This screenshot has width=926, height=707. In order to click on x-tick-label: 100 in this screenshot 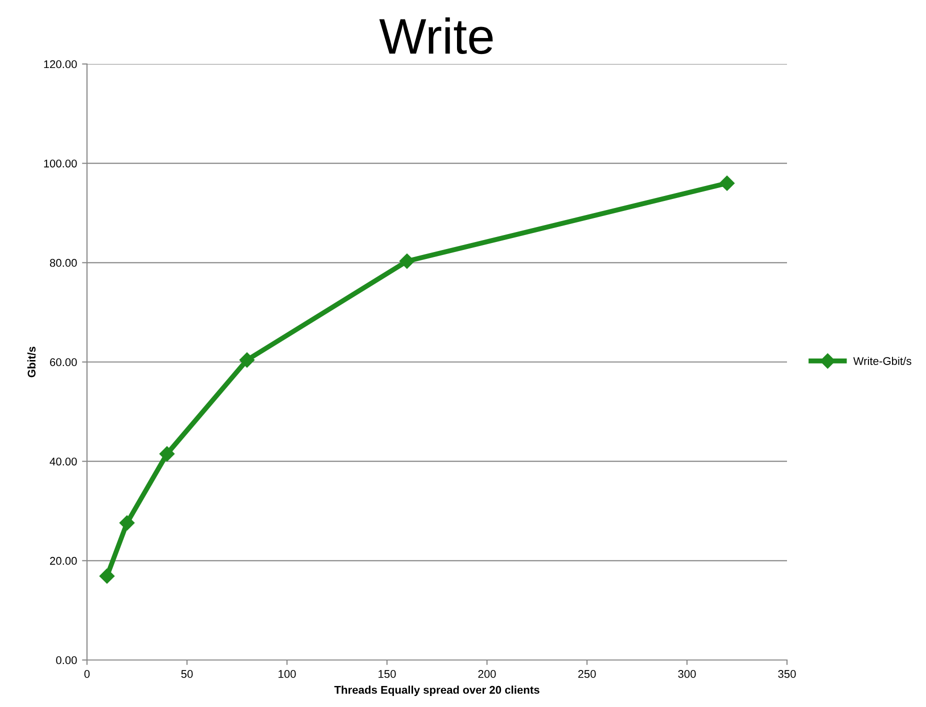, I will do `click(287, 674)`.